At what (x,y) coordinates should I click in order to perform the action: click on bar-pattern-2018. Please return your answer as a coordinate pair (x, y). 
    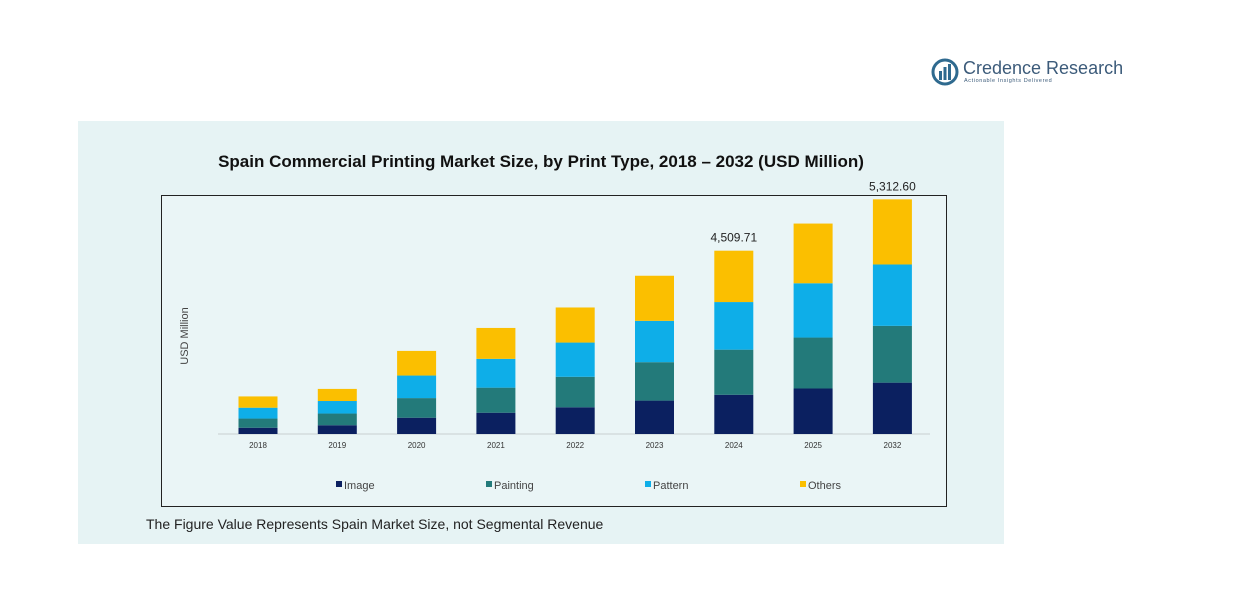
    Looking at the image, I should click on (258, 413).